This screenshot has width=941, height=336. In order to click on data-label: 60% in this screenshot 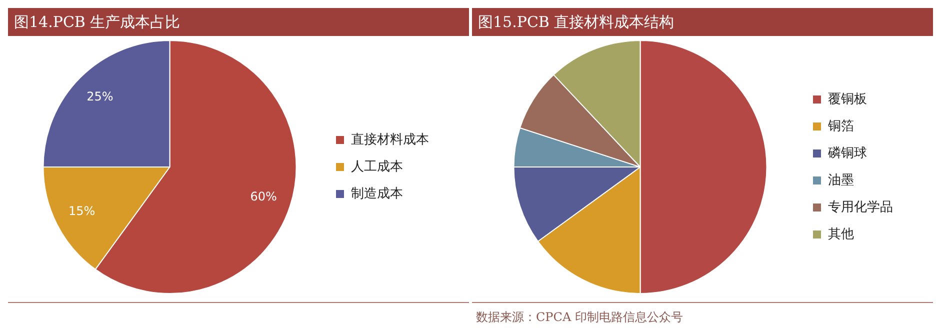, I will do `click(263, 197)`.